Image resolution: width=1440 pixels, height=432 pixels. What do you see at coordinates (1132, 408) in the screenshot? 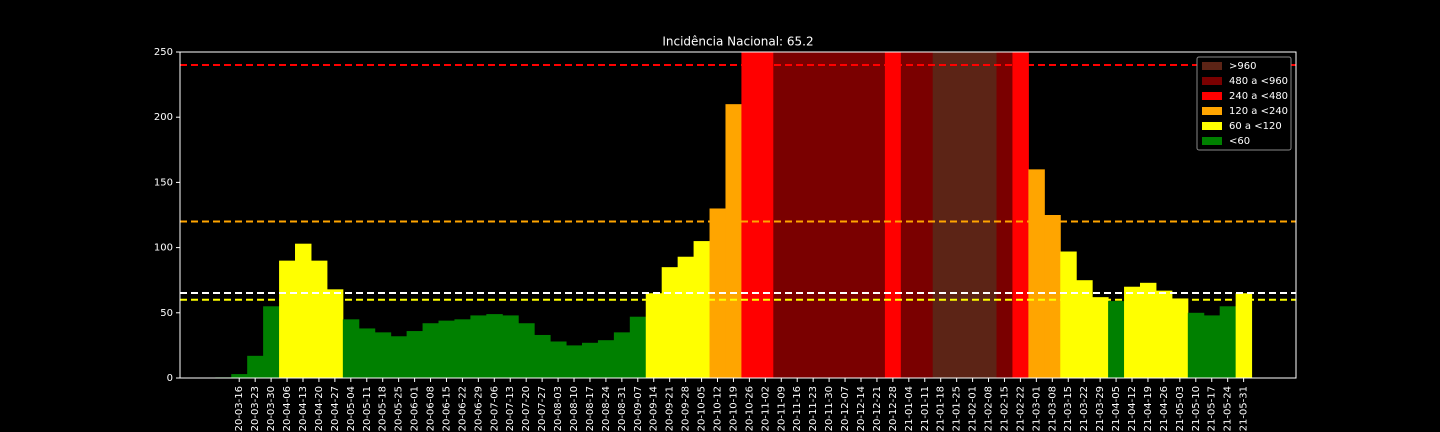
I see `x-tick-label: 21-04-12` at bounding box center [1132, 408].